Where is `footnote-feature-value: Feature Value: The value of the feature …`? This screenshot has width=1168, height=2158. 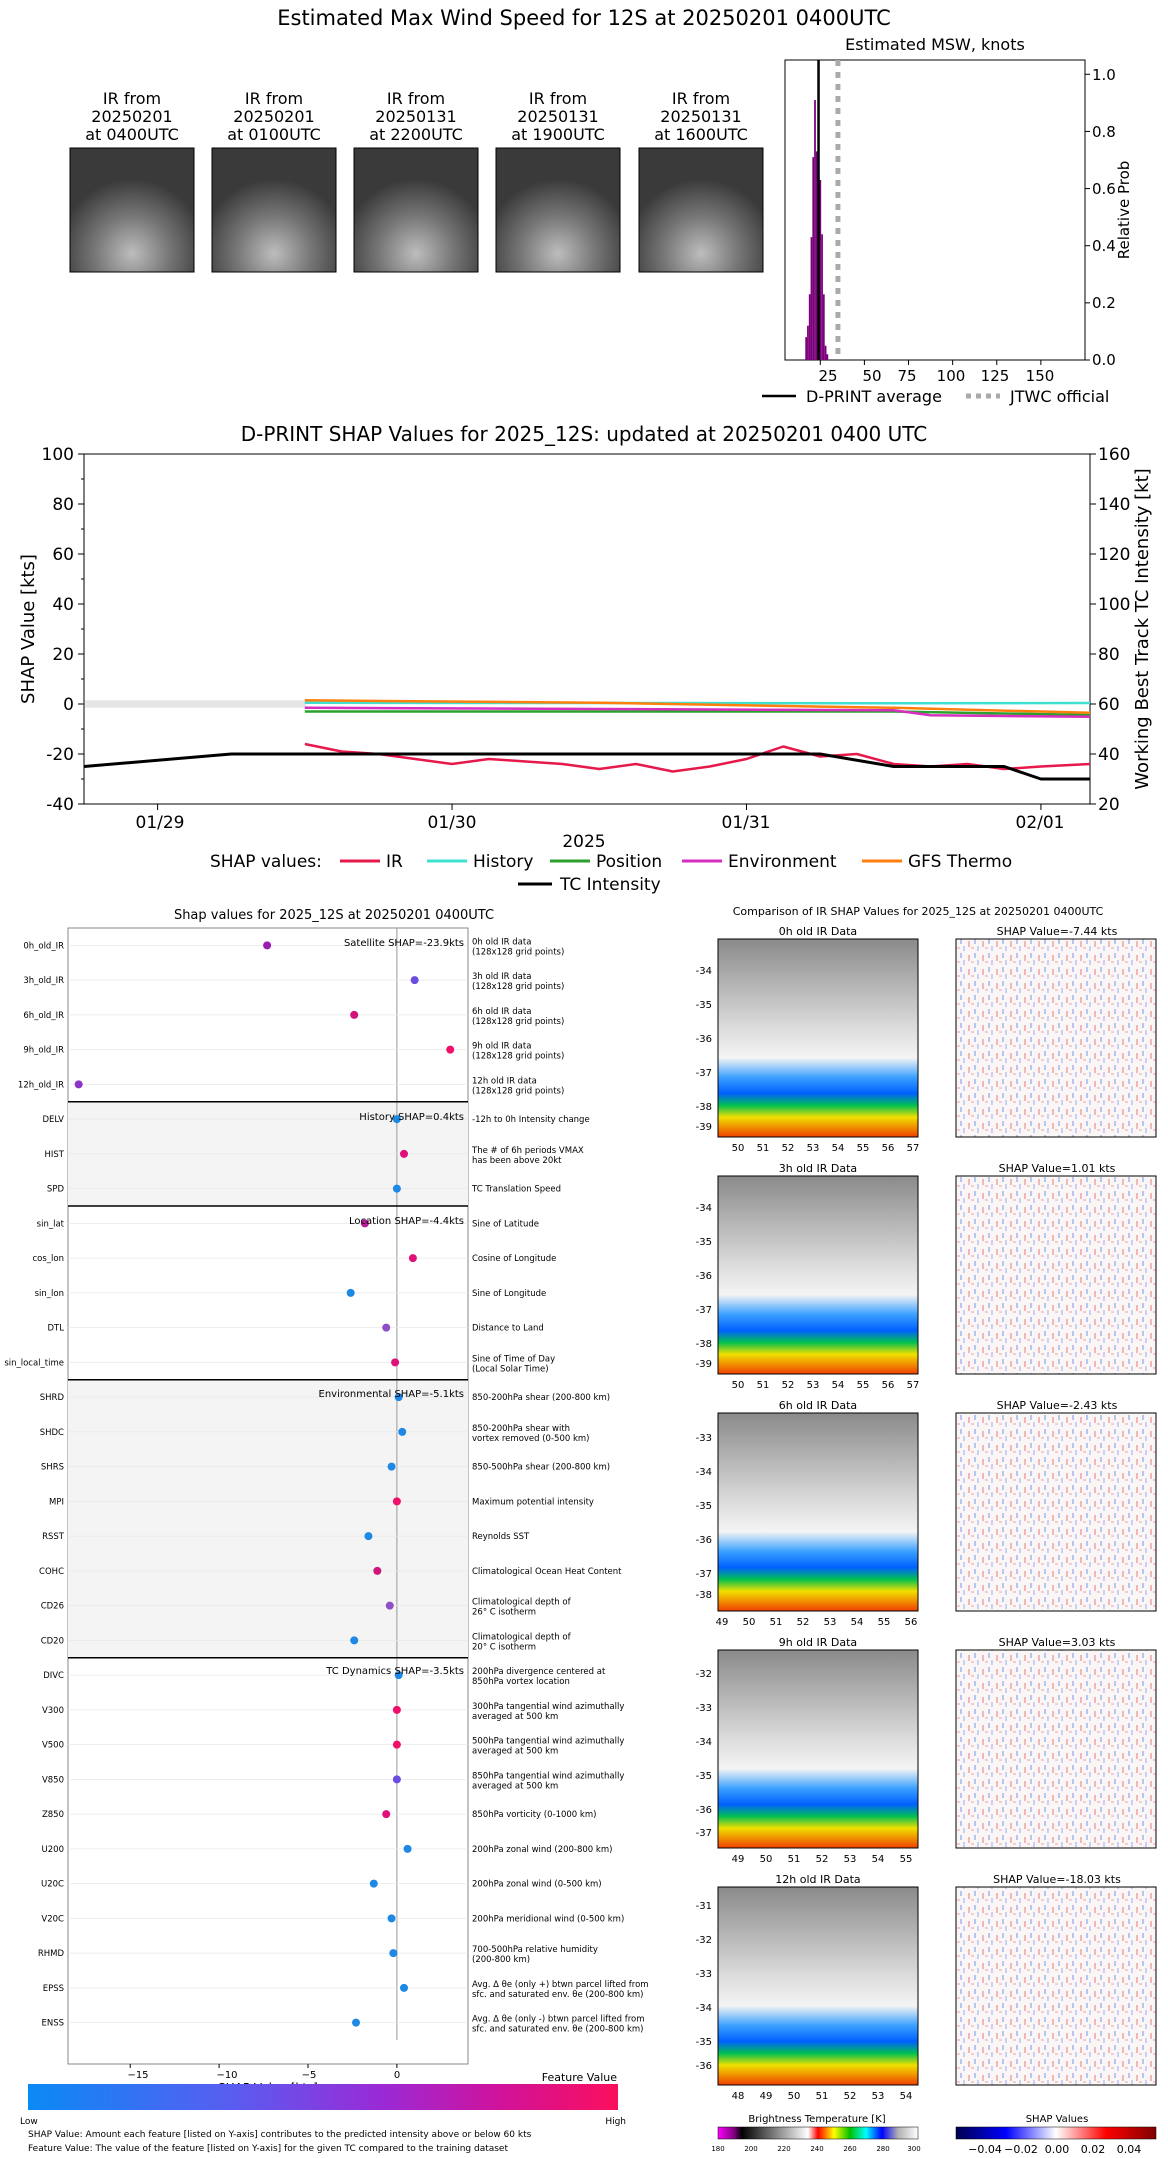 footnote-feature-value: Feature Value: The value of the feature … is located at coordinates (268, 2149).